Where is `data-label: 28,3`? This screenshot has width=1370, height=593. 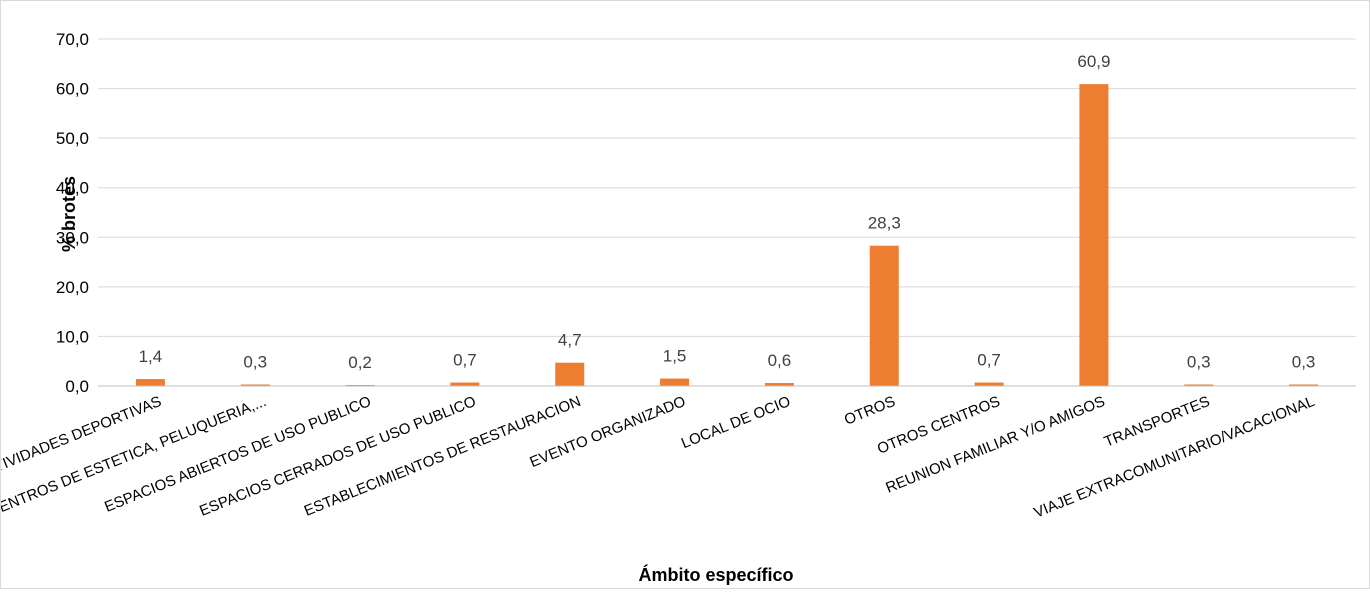
data-label: 28,3 is located at coordinates (884, 223).